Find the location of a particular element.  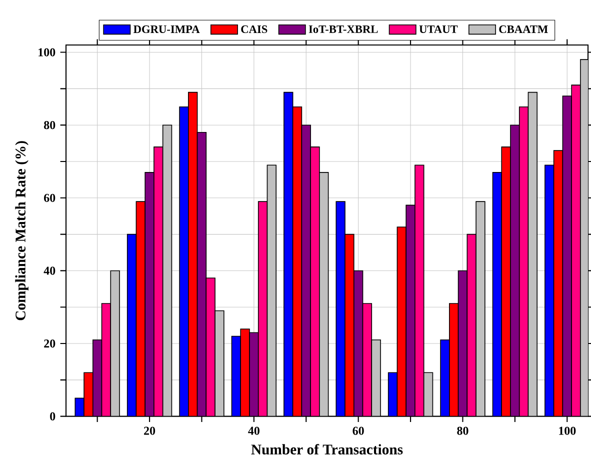

y-tick-label: 0 is located at coordinates (53, 416).